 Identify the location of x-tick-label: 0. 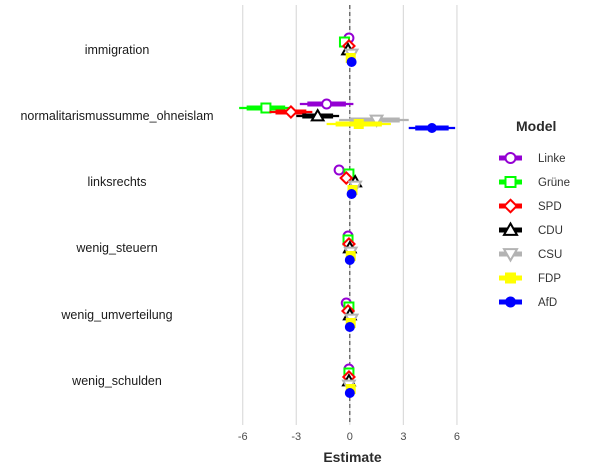
(350, 437).